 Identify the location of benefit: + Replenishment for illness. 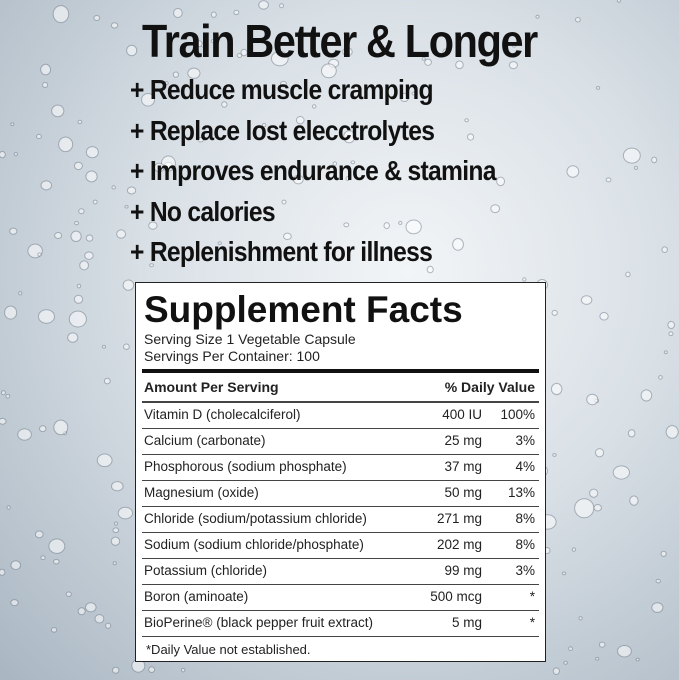
(281, 251).